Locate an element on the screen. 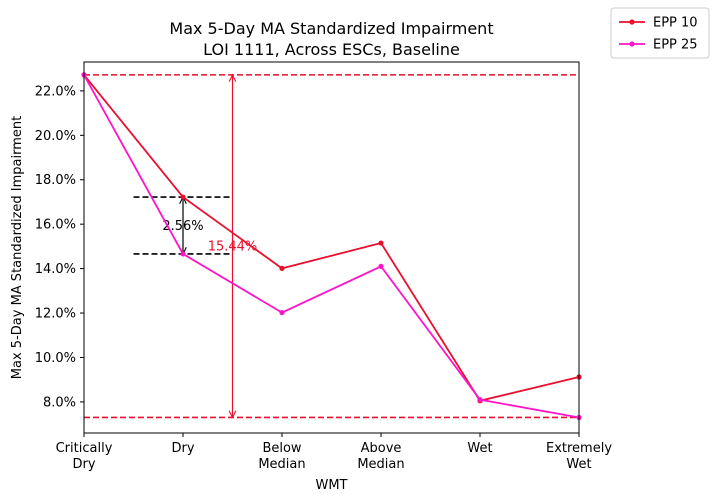  annotation-label: 15.44% is located at coordinates (233, 247).